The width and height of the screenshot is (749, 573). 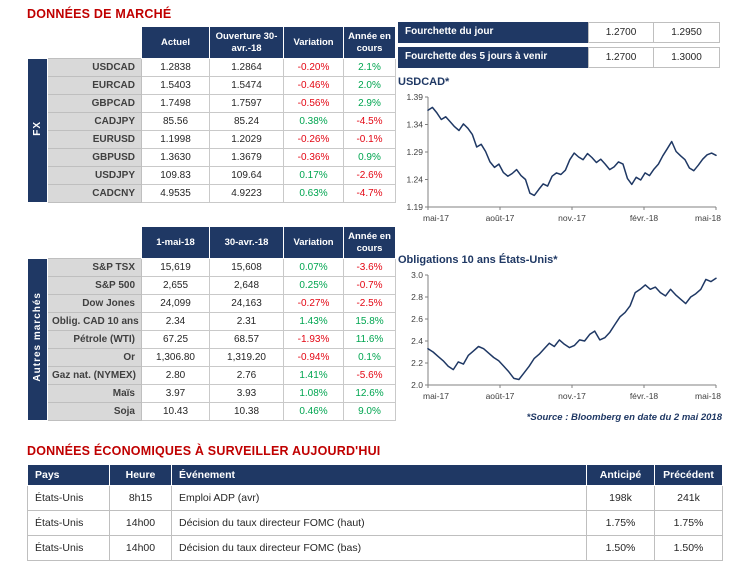 I want to click on svg-text: 1.39, so click(x=414, y=97).